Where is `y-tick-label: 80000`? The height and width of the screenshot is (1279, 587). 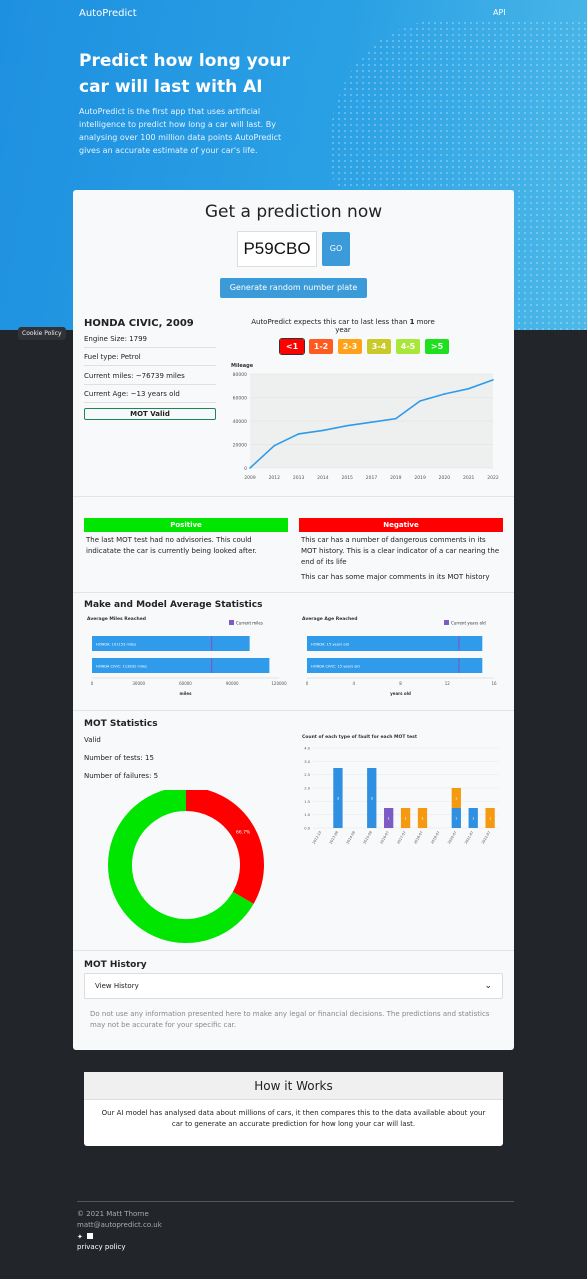 y-tick-label: 80000 is located at coordinates (240, 375).